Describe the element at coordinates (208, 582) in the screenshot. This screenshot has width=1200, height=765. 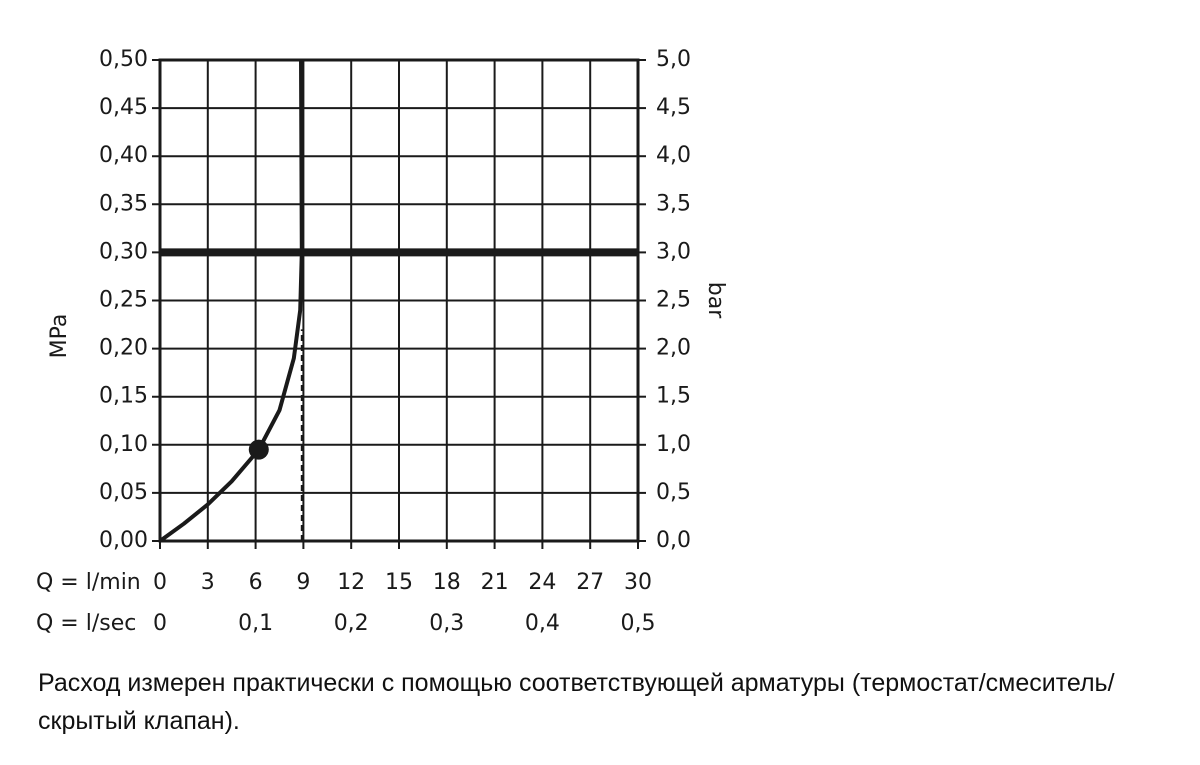
I see `x-tick-label: 3` at that location.